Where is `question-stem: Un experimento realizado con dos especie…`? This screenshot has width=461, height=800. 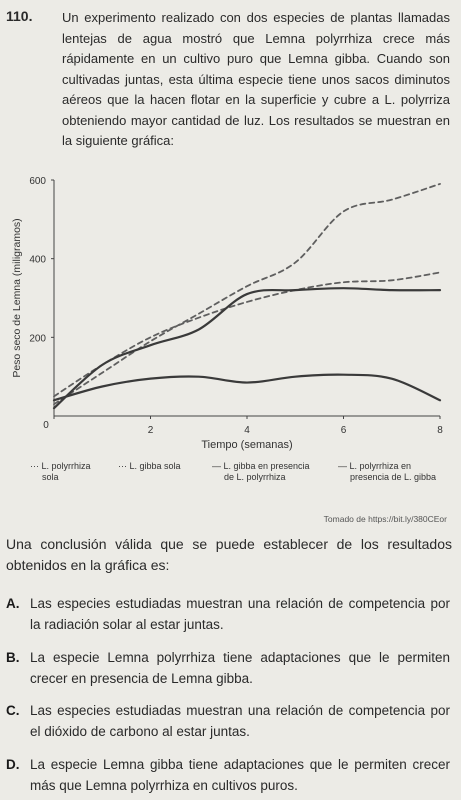
question-stem: Un experimento realizado con dos especie… is located at coordinates (256, 79).